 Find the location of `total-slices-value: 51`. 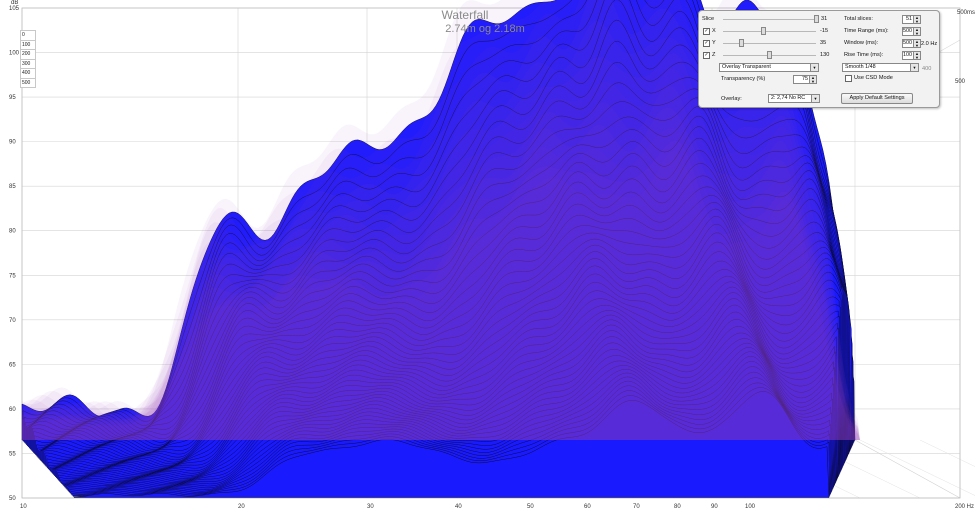

total-slices-value: 51 is located at coordinates (909, 19).